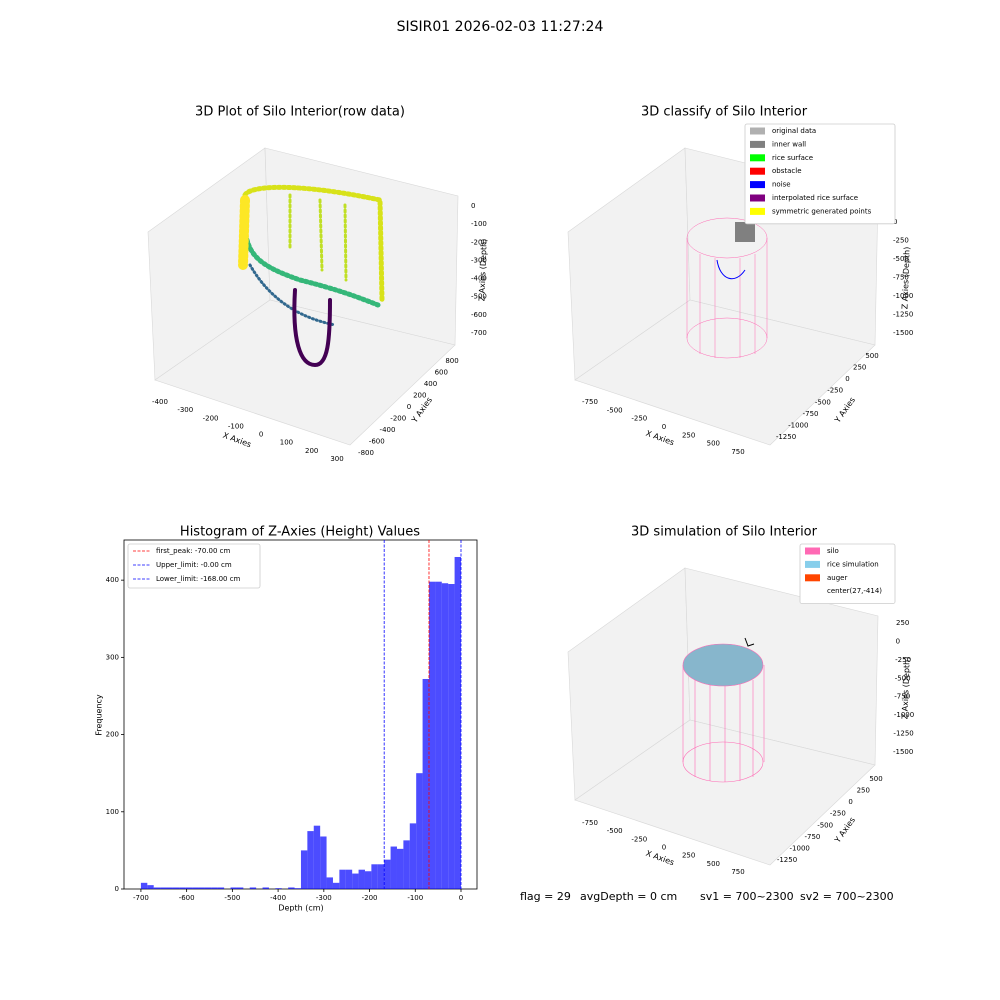 The height and width of the screenshot is (1000, 1000). What do you see at coordinates (311, 276) in the screenshot?
I see `point-cloud` at bounding box center [311, 276].